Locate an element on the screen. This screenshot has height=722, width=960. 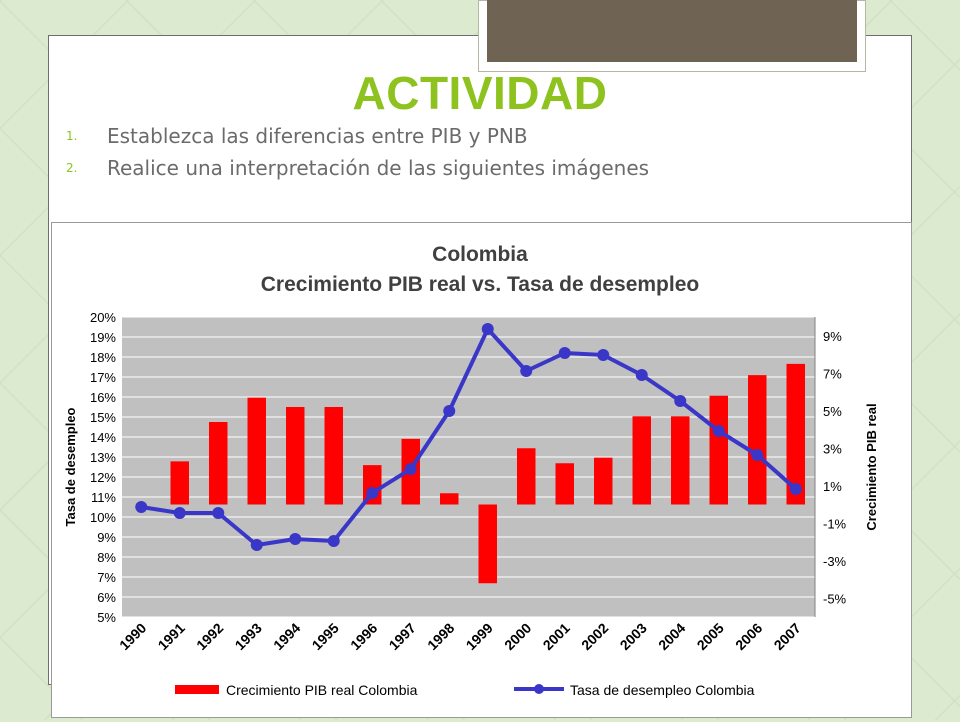
x-tick-label: 1998 is located at coordinates (440, 636).